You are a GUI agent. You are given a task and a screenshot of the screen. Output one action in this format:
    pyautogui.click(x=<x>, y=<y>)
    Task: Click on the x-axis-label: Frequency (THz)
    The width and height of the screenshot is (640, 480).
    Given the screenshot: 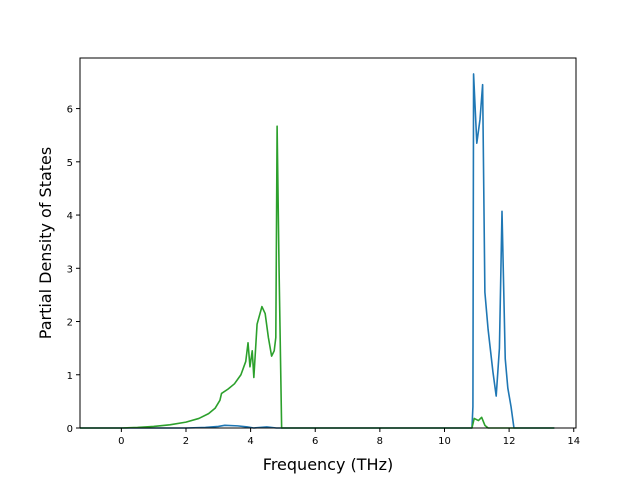 What is the action you would take?
    pyautogui.click(x=328, y=464)
    